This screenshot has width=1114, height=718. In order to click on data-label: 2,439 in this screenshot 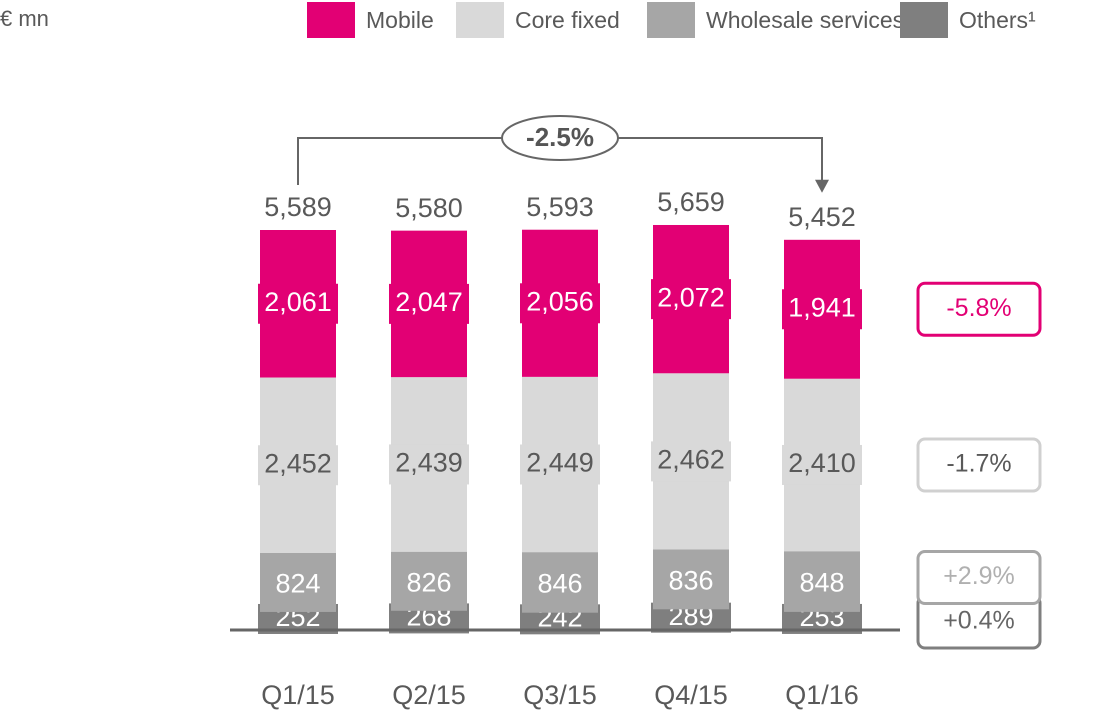, I will do `click(429, 463)`.